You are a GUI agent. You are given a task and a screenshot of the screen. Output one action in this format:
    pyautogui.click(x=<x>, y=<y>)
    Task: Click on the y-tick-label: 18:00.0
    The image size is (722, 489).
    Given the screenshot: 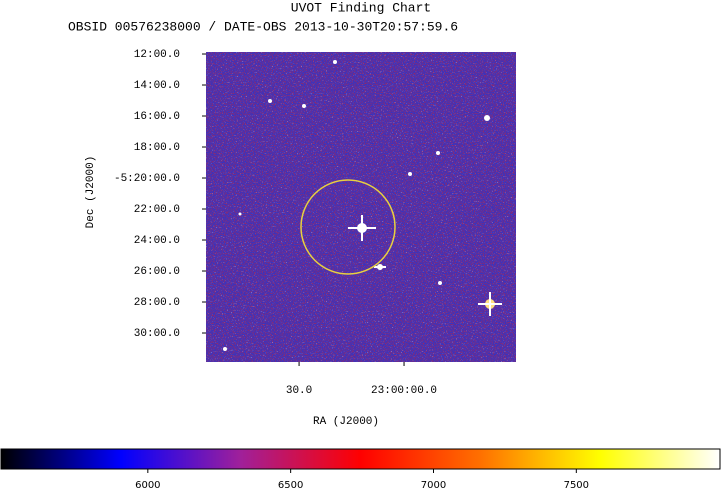 What is the action you would take?
    pyautogui.click(x=157, y=148)
    